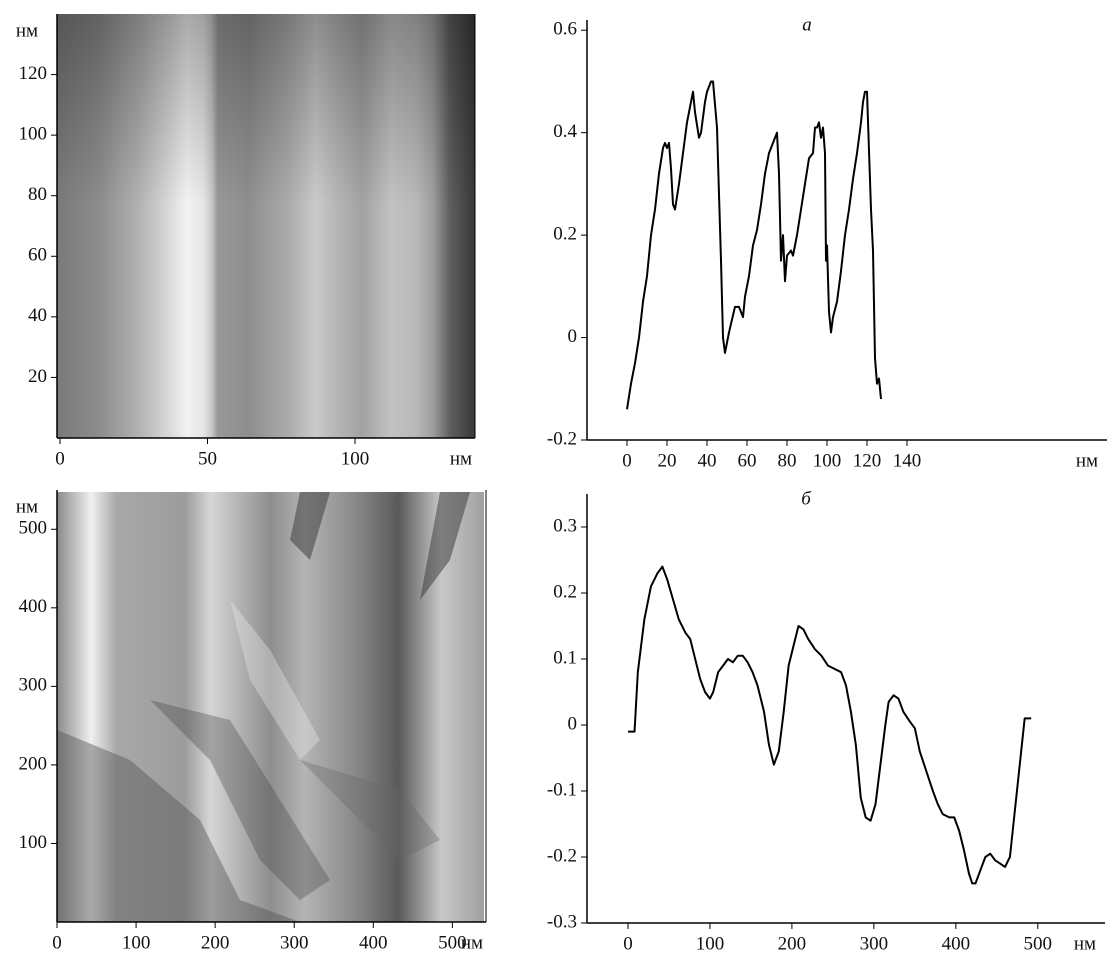  I want to click on y-tick-label: 300, so click(33, 685).